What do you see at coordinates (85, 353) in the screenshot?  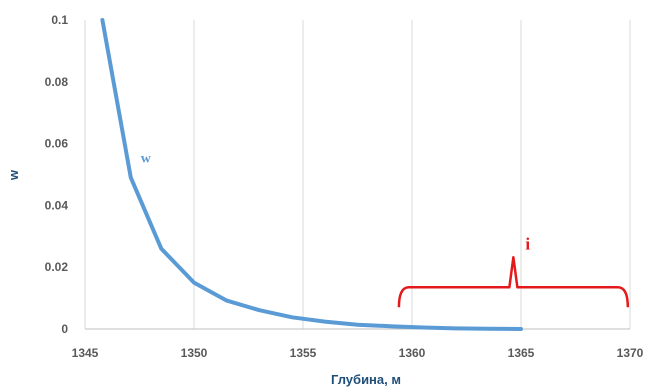 I see `x-tick-label-0: 1345` at bounding box center [85, 353].